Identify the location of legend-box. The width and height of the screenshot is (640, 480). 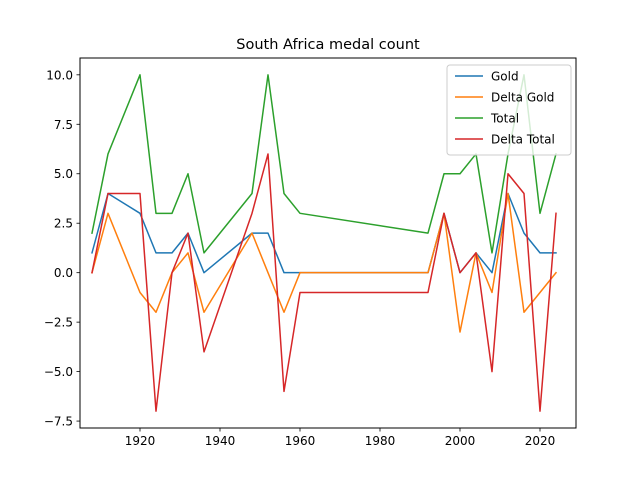
(509, 110).